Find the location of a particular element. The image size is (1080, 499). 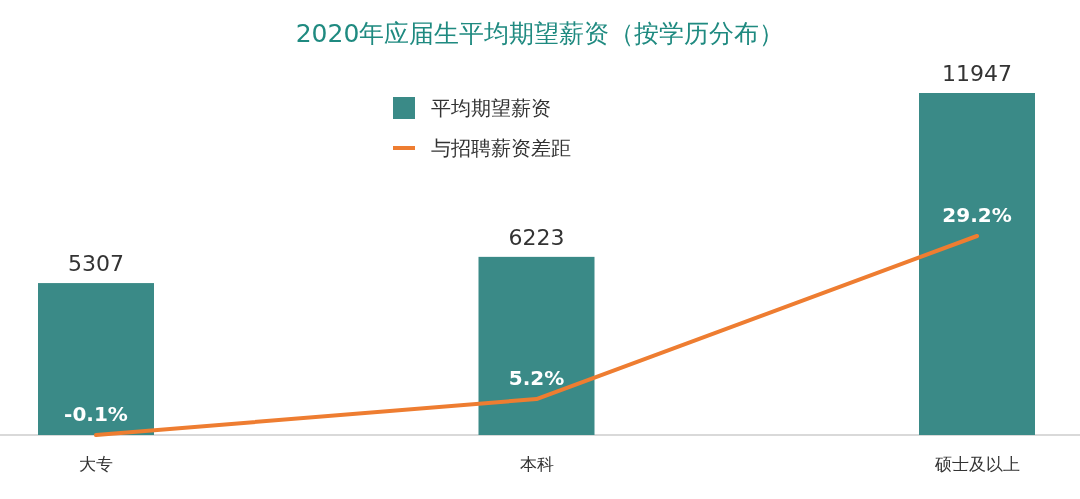

x-tick-label: 硕士及以上 is located at coordinates (976, 464).